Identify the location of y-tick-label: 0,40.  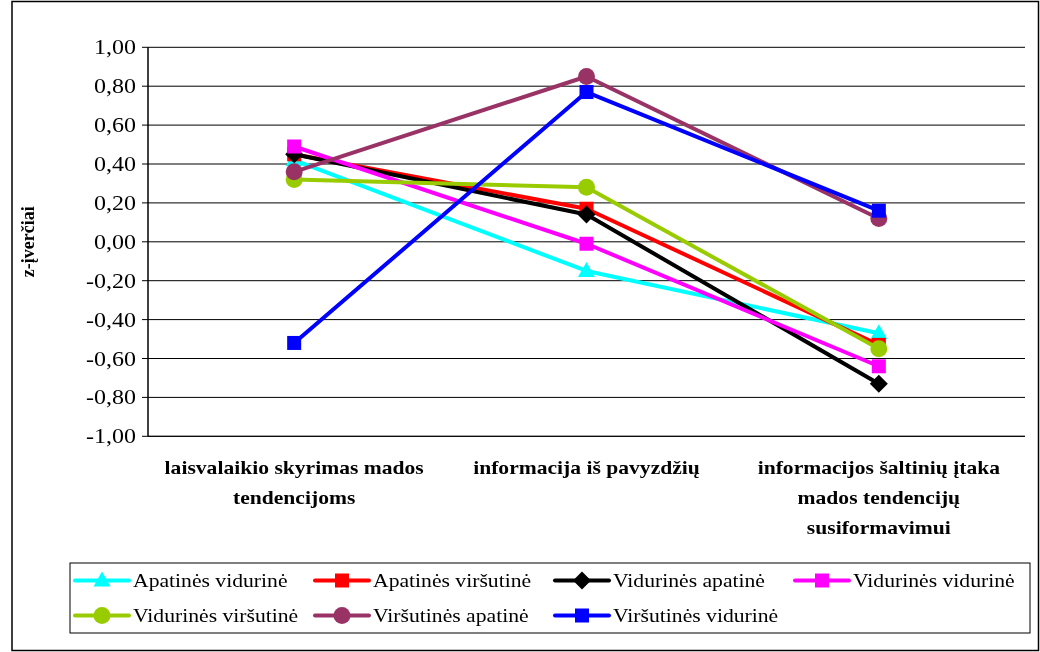
(115, 164).